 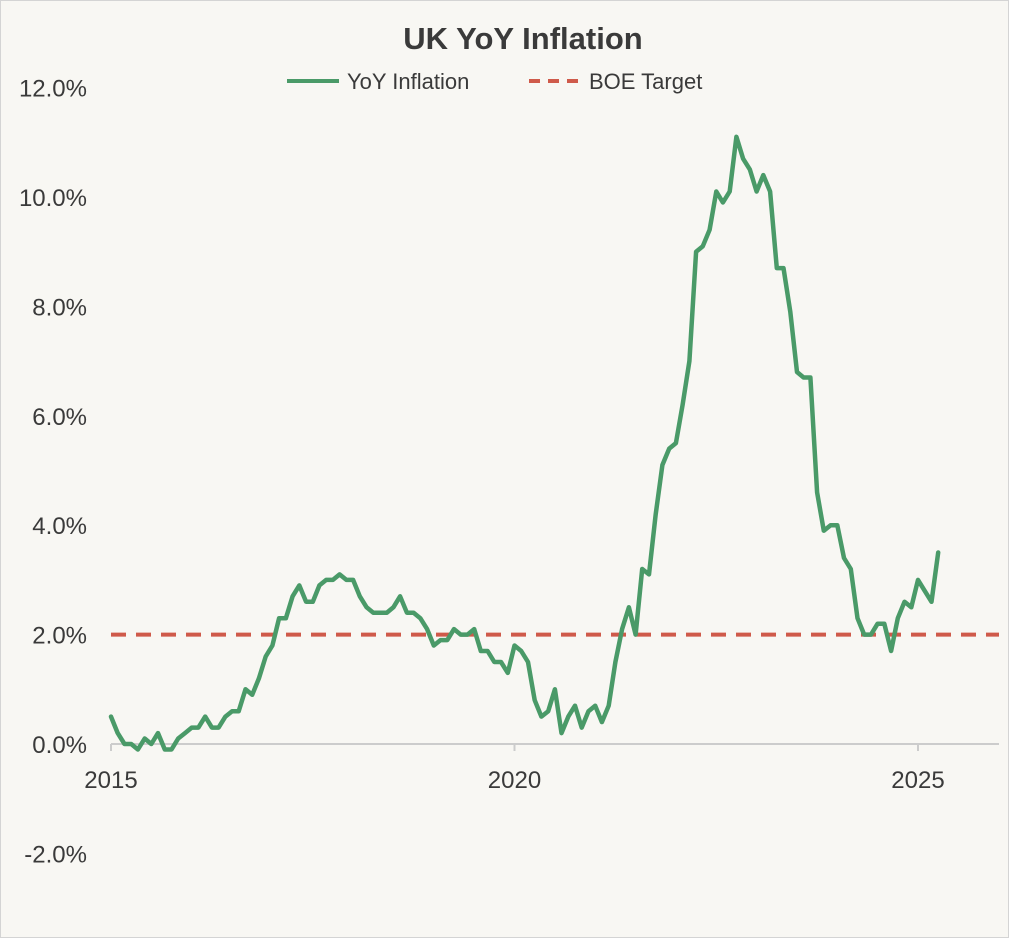 I want to click on y-tick-label: 4.0%, so click(x=59, y=526).